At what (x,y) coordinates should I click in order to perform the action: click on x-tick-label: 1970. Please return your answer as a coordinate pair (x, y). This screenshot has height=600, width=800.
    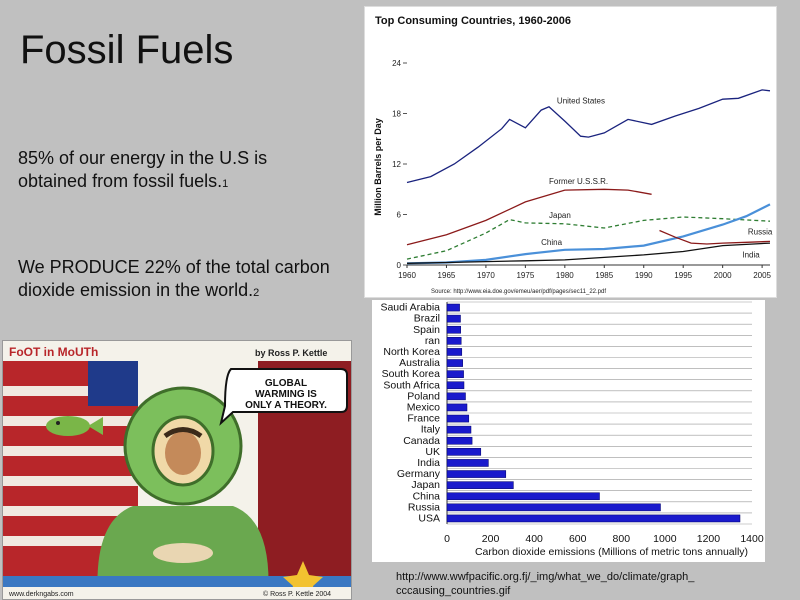
    Looking at the image, I should click on (486, 275).